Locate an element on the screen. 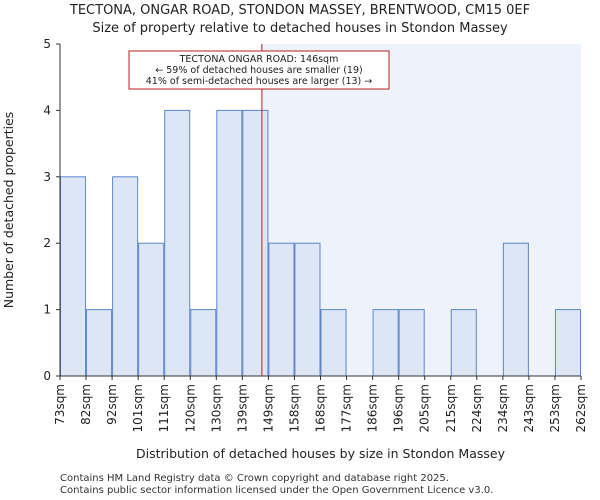 The image size is (600, 500). annotation-line: TECTONA ONGAR ROAD: 146sqm is located at coordinates (259, 59).